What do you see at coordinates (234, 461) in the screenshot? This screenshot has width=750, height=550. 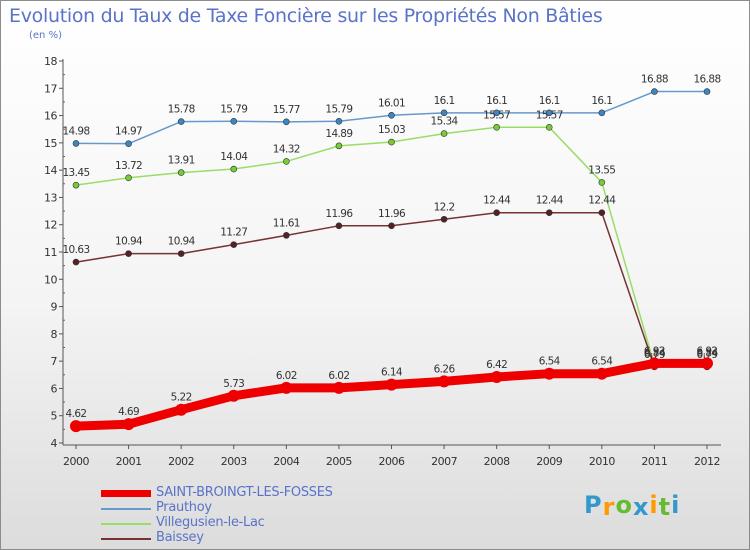 I see `x-tick-label: 2003` at bounding box center [234, 461].